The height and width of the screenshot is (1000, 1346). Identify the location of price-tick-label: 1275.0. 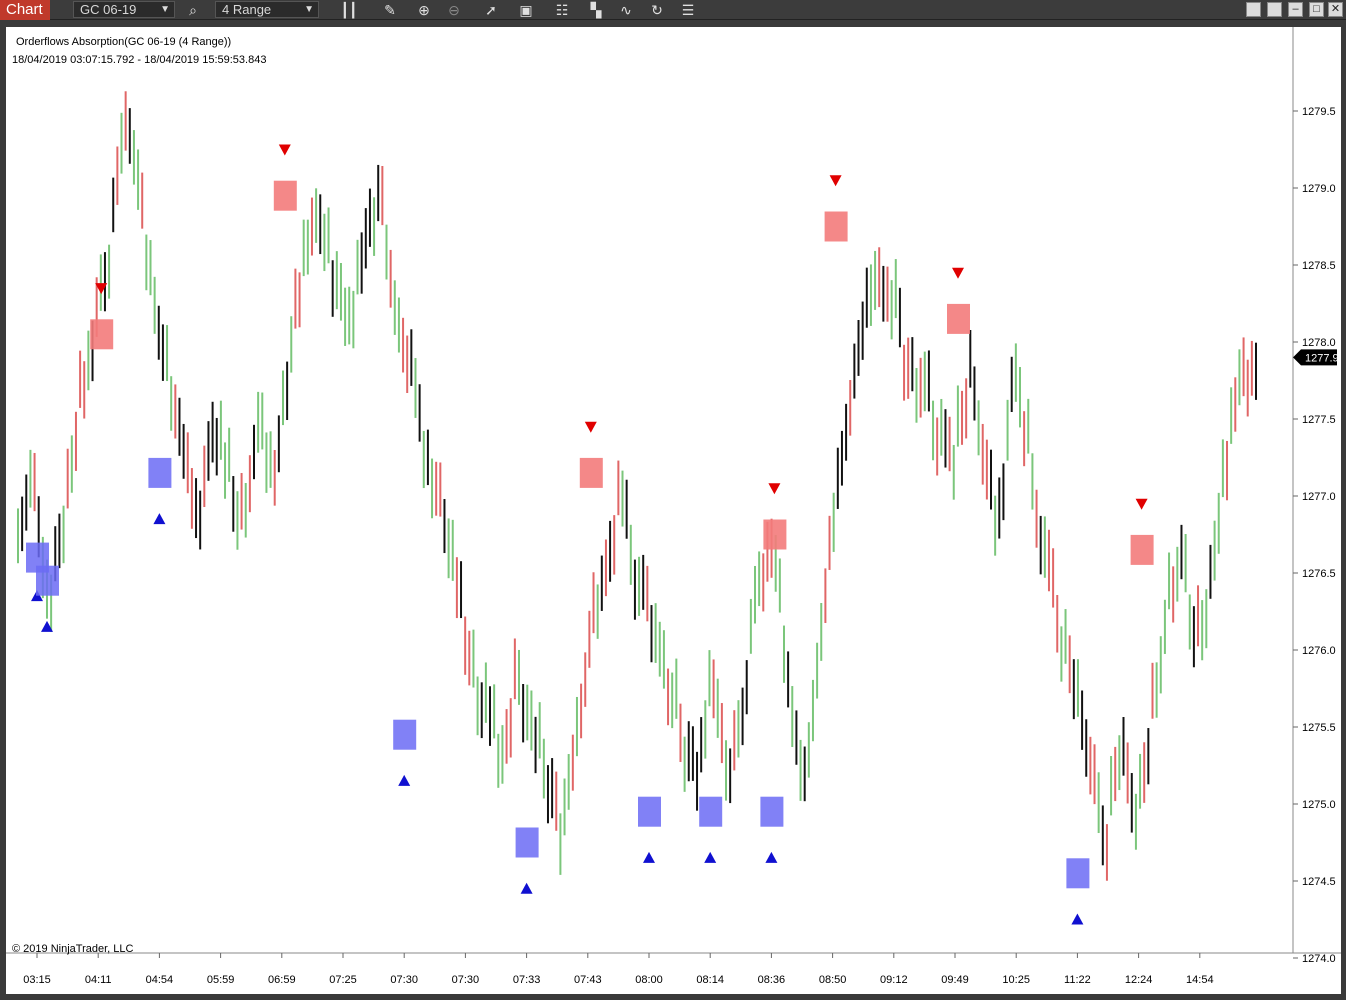
(1319, 805).